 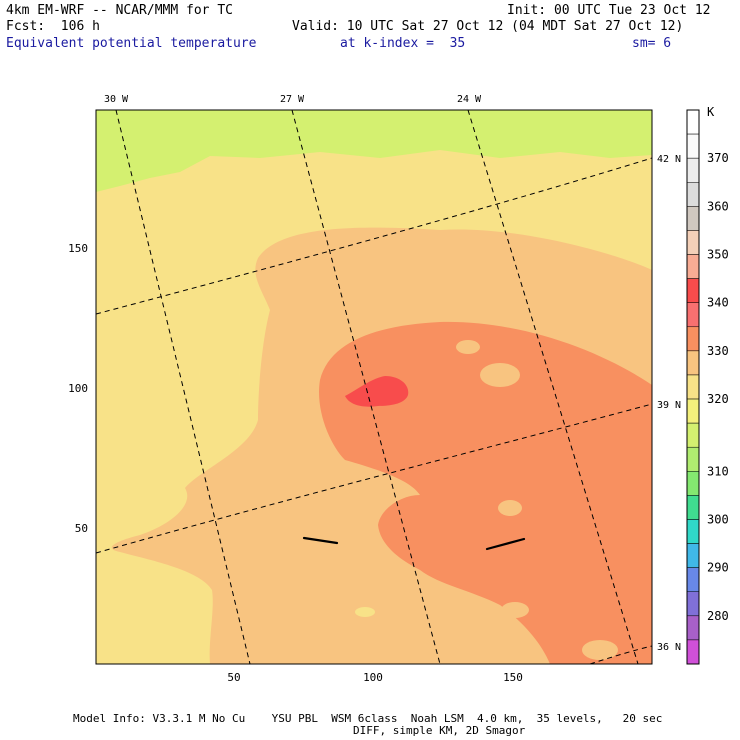 What do you see at coordinates (403, 43) in the screenshot?
I see `k-index-label: at k-index = 35` at bounding box center [403, 43].